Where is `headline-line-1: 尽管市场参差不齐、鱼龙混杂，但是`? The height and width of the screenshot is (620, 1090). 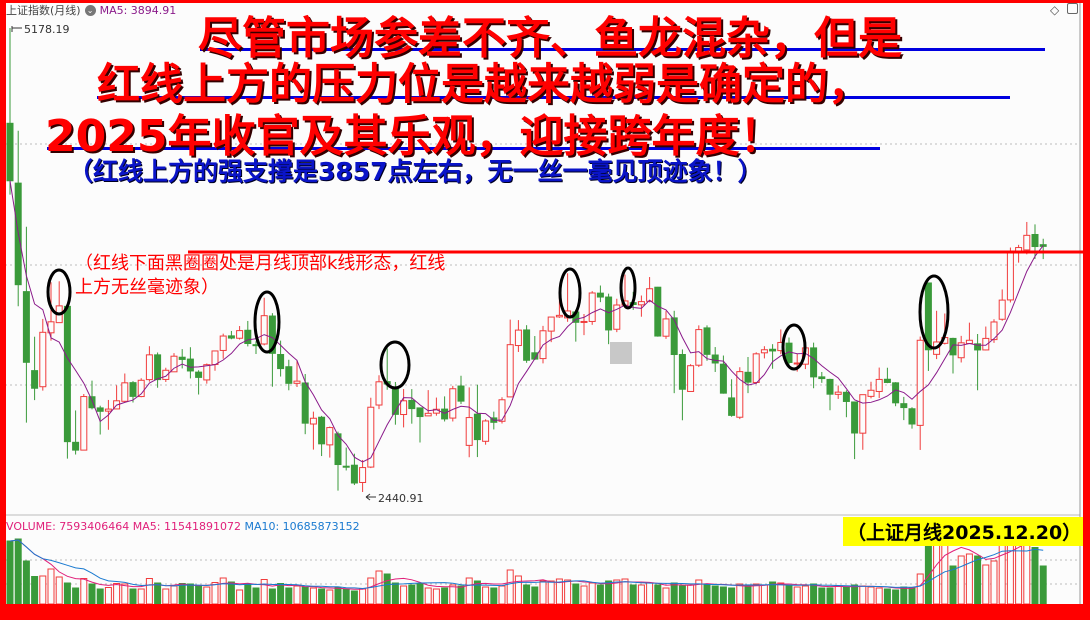
headline-line-1: 尽管市场参差不齐、鱼龙混杂，但是 is located at coordinates (550, 38).